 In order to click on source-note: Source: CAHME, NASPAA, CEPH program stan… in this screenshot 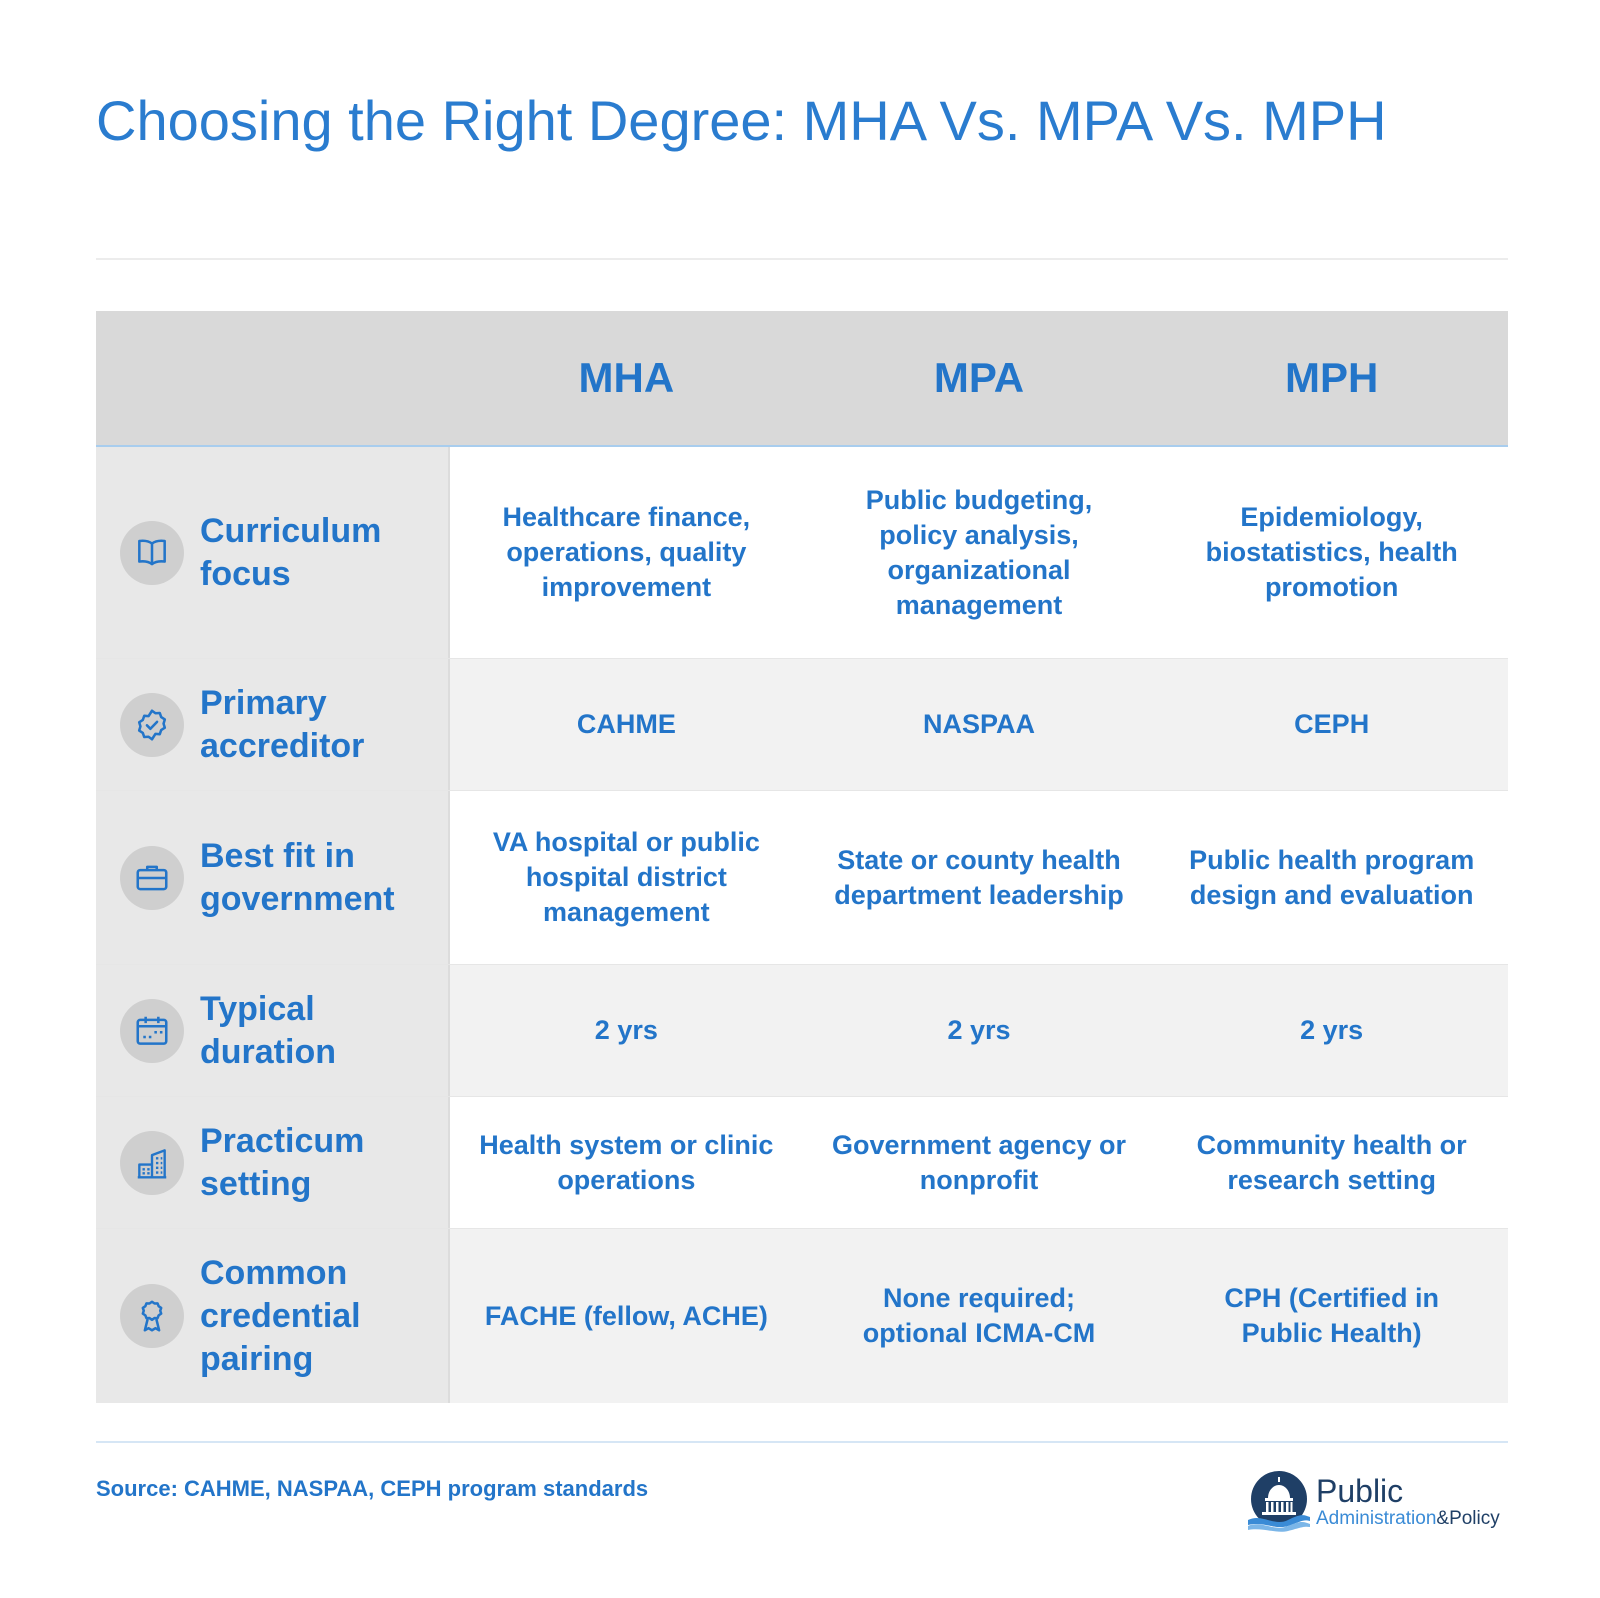, I will do `click(372, 1488)`.